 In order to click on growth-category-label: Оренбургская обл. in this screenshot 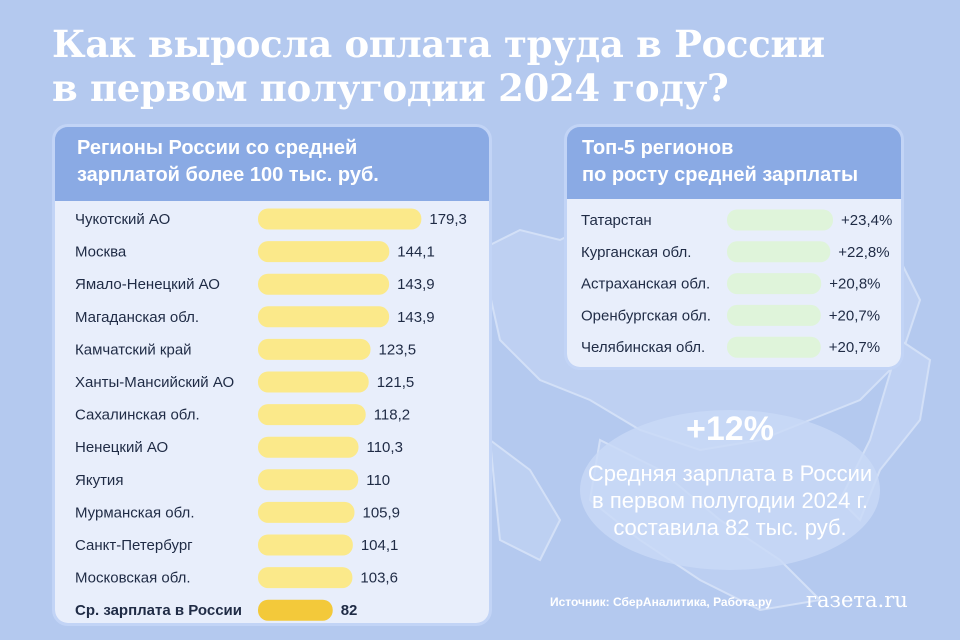, I will do `click(646, 315)`.